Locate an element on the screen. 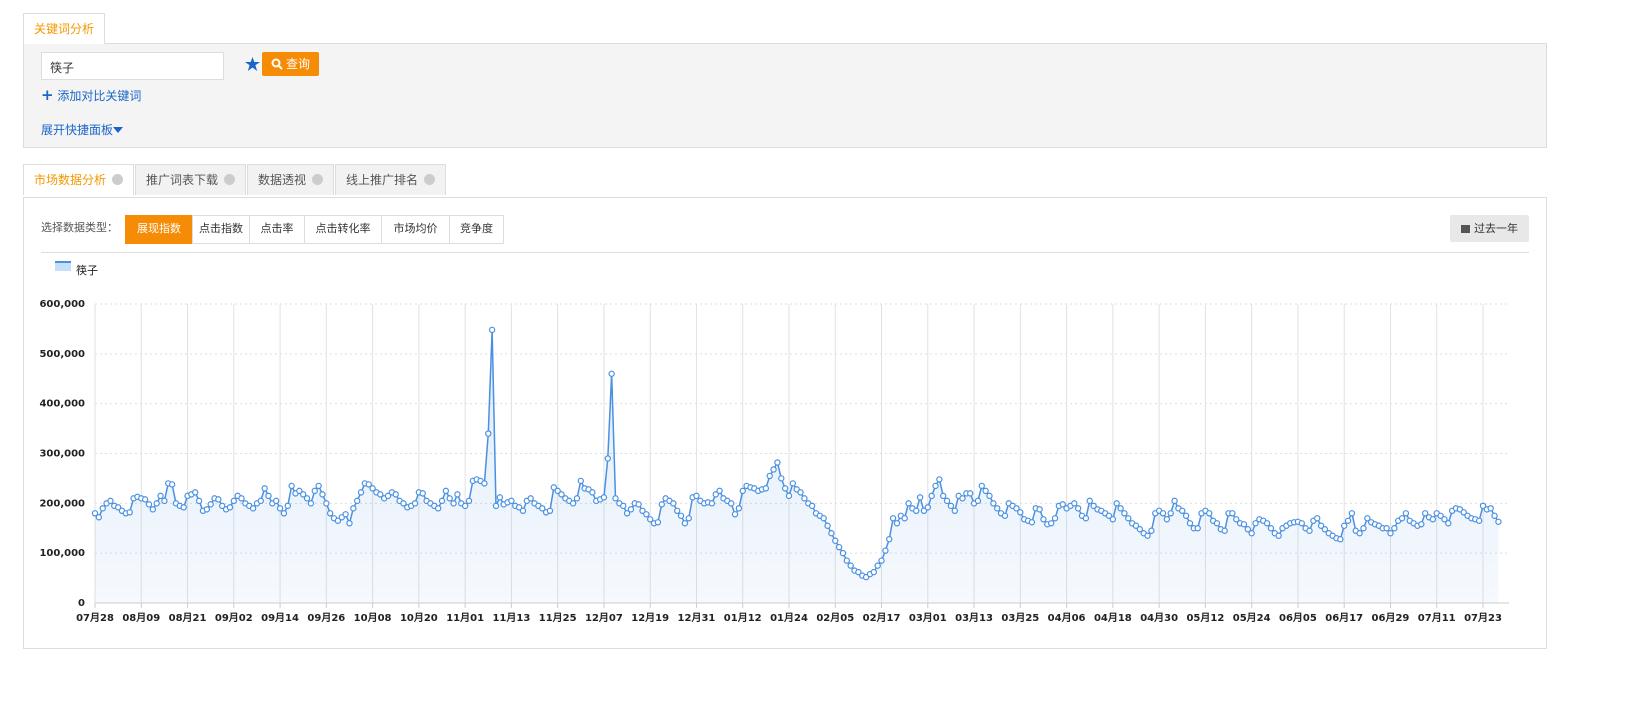 This screenshot has width=1627, height=713. x-tick-label: 11月13 is located at coordinates (511, 618).